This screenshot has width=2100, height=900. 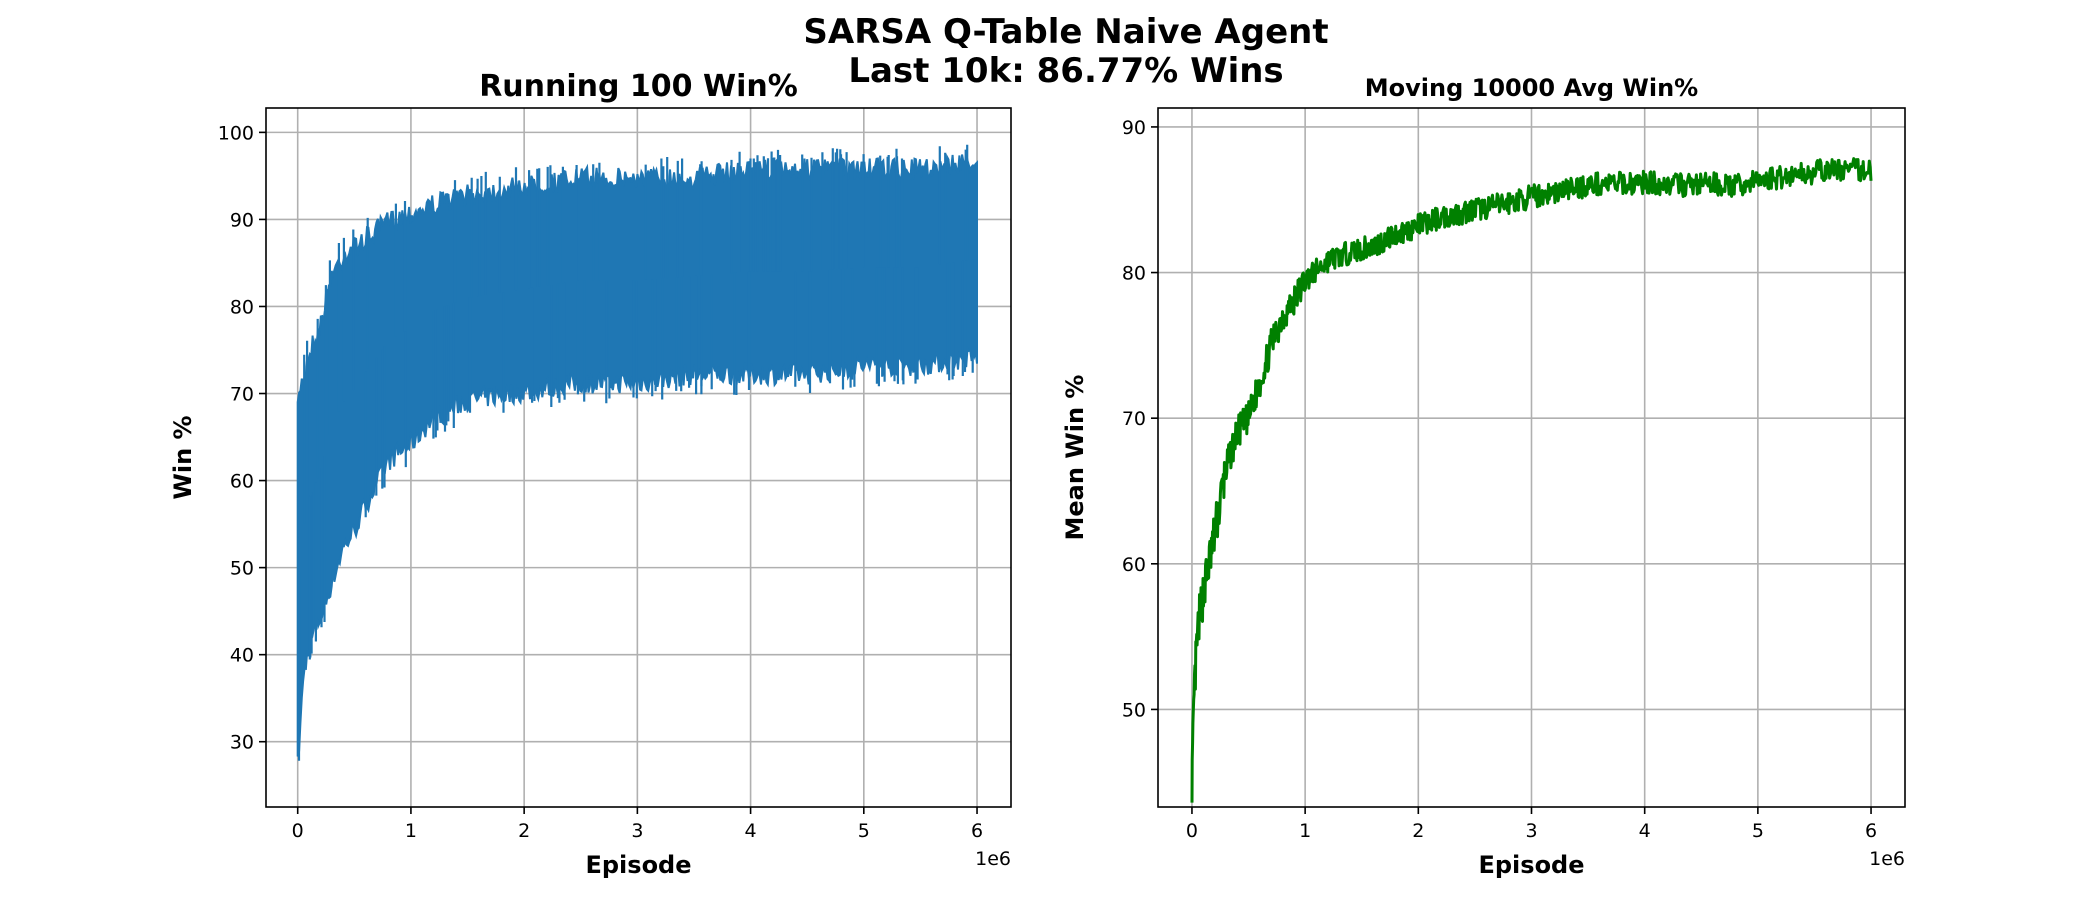 What do you see at coordinates (242, 307) in the screenshot?
I see `left-plot-y-tick-label: 80` at bounding box center [242, 307].